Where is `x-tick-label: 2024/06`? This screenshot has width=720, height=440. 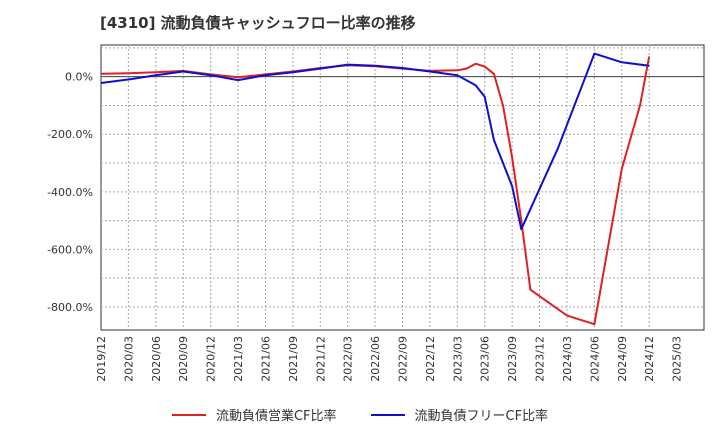 x-tick-label: 2024/06 is located at coordinates (594, 359).